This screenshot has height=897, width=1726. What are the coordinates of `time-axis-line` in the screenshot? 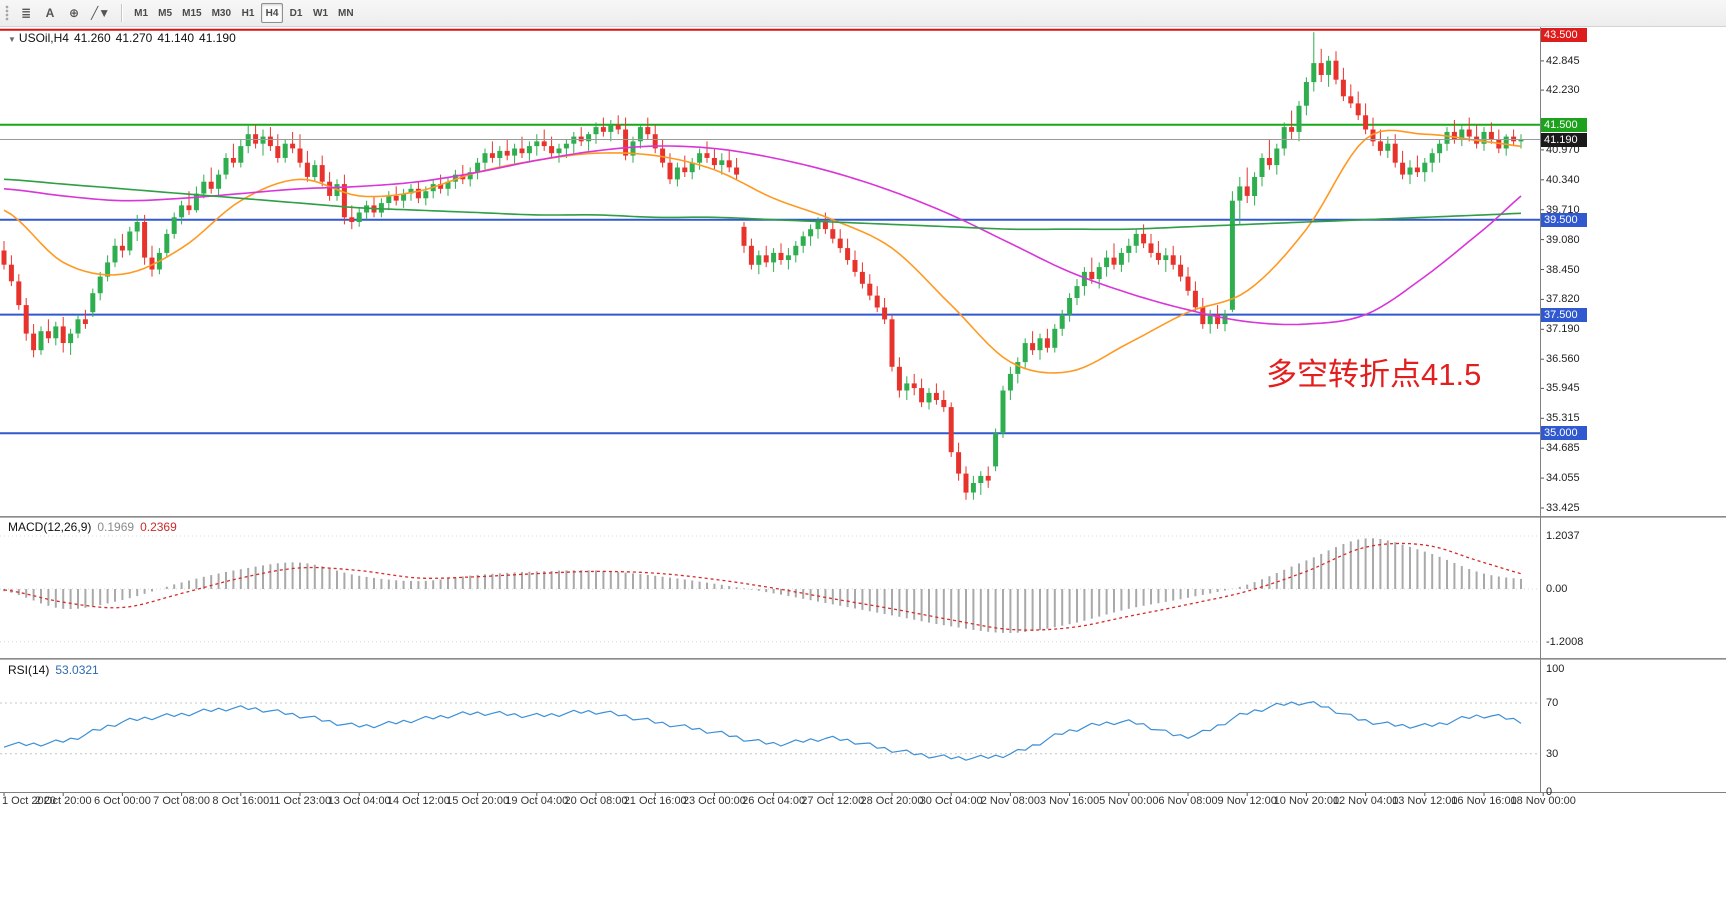 It's located at (863, 792).